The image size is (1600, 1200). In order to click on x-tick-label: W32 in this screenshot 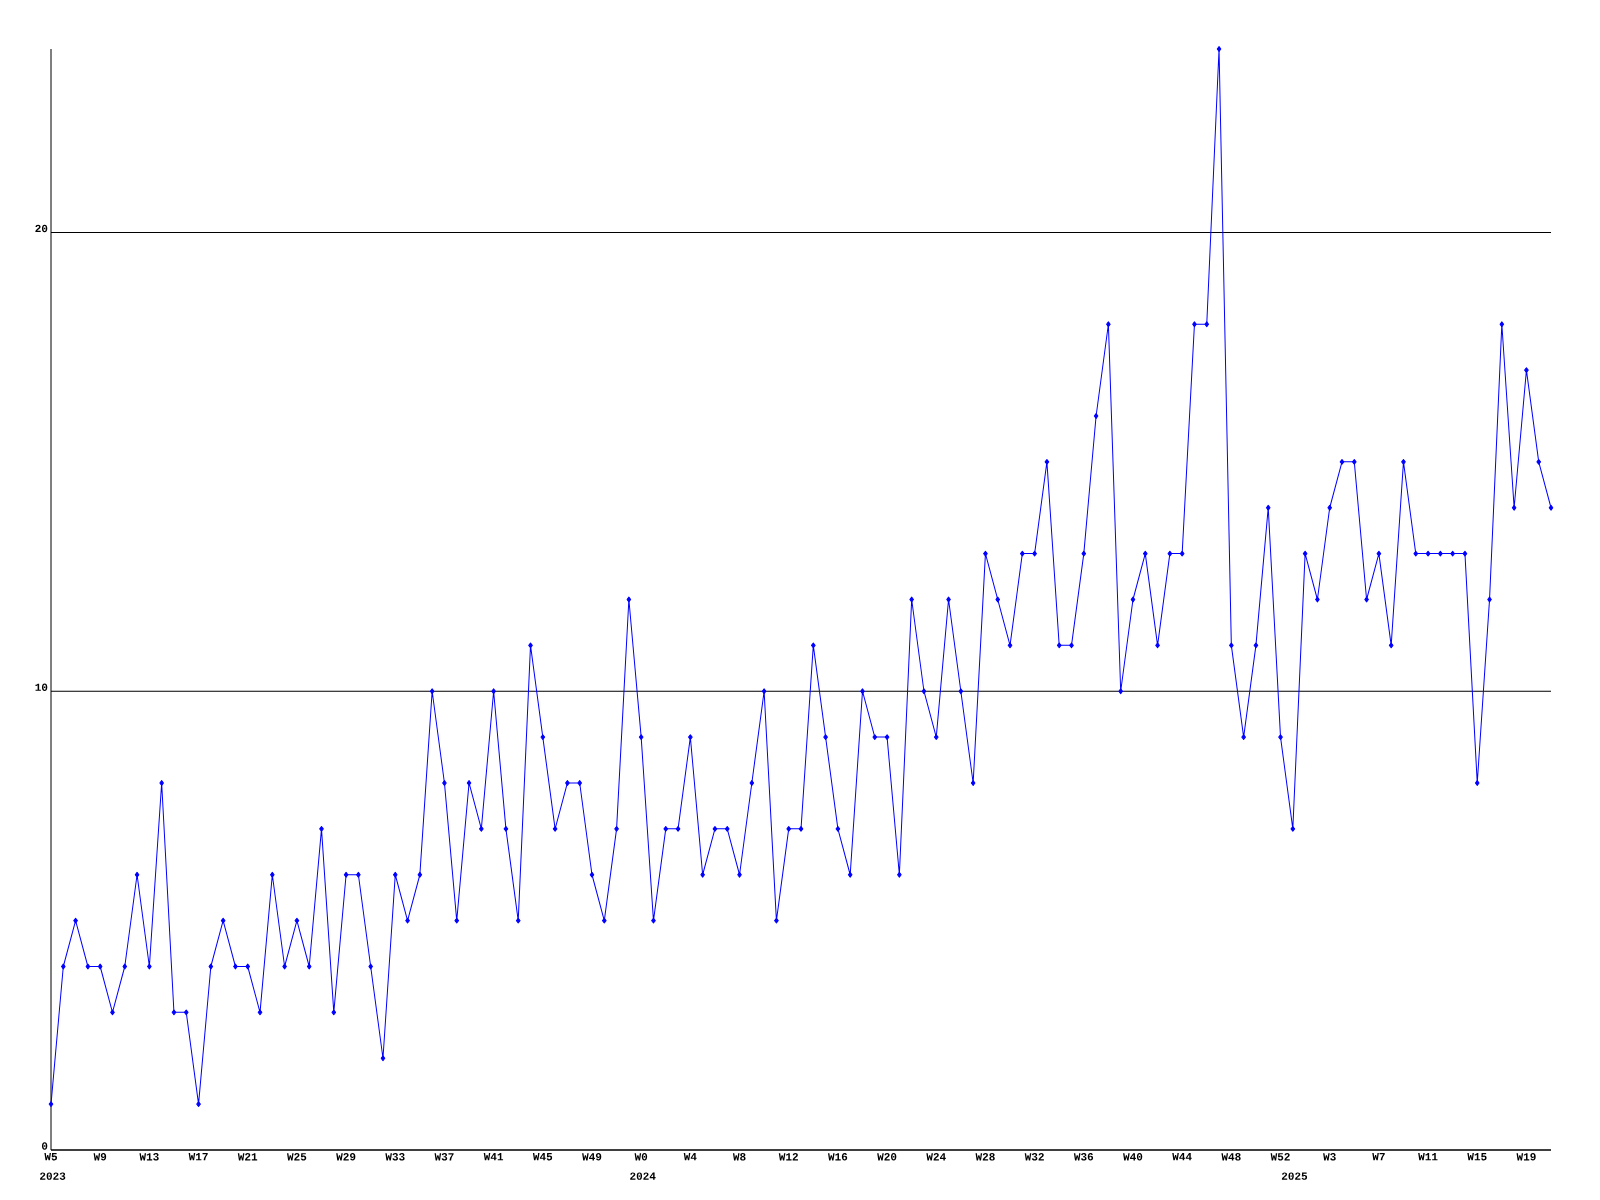, I will do `click(1034, 1157)`.